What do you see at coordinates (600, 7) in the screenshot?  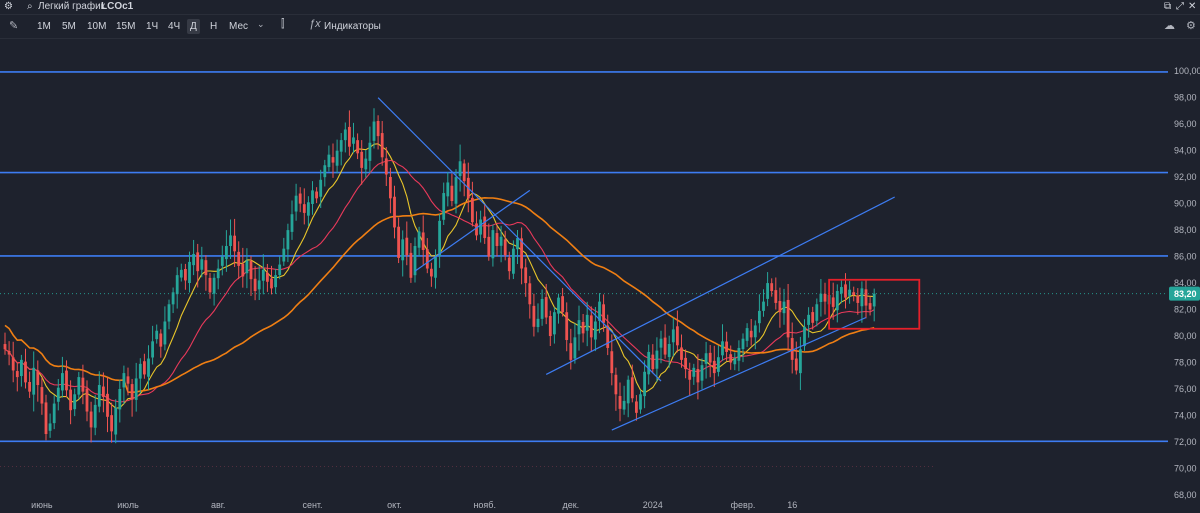 I see `window-titlebar: ⚙ ⌕ Легкий график LCOc1 ⧉ ⤢ ✕` at bounding box center [600, 7].